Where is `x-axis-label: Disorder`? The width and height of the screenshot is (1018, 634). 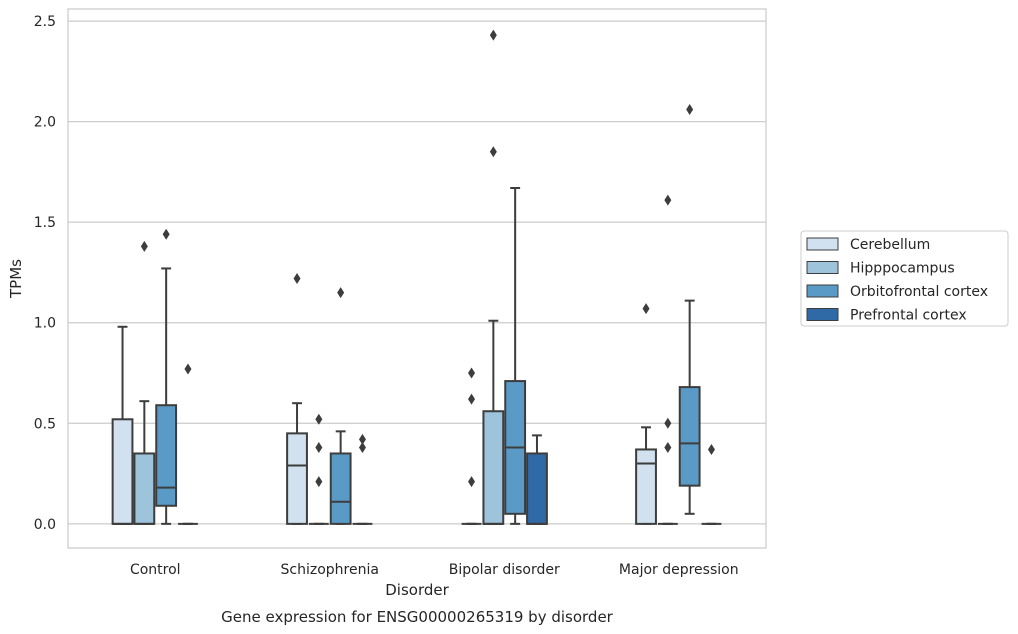 x-axis-label: Disorder is located at coordinates (417, 590).